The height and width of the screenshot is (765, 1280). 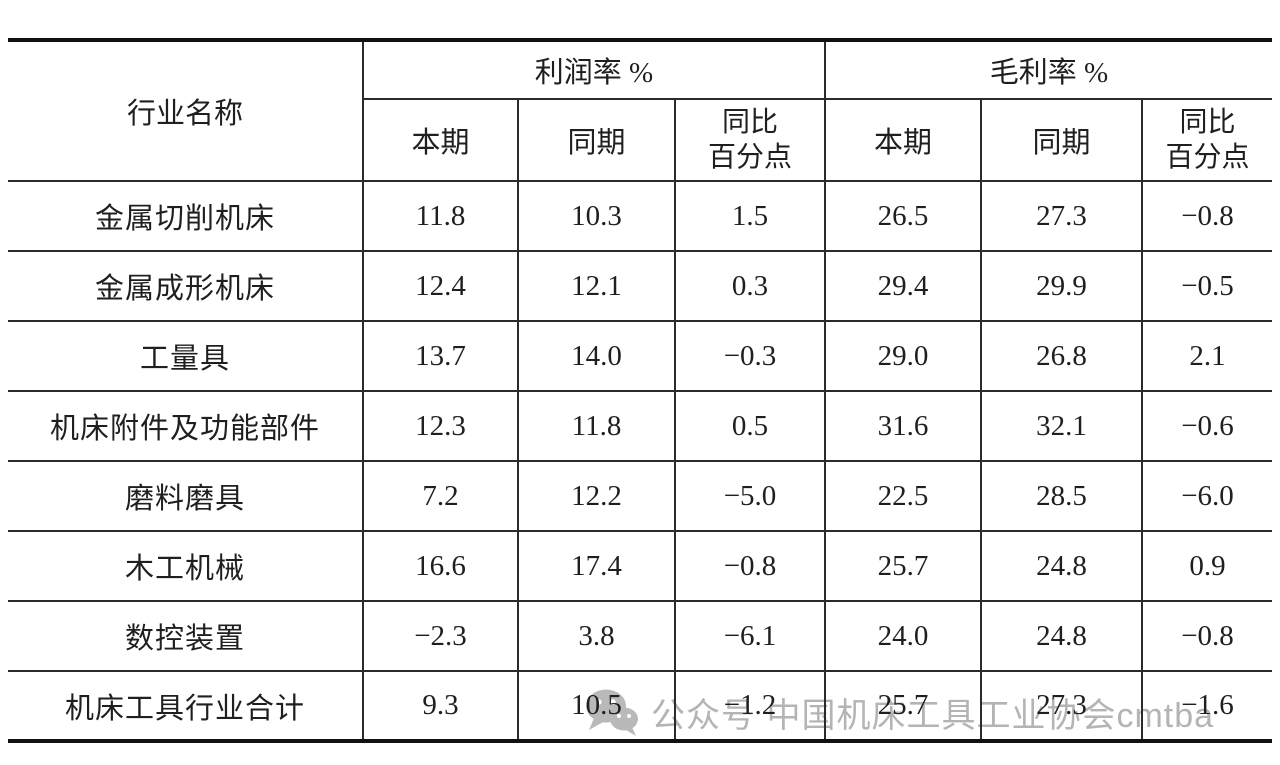 What do you see at coordinates (186, 110) in the screenshot?
I see `industry-name-header: 行业名称` at bounding box center [186, 110].